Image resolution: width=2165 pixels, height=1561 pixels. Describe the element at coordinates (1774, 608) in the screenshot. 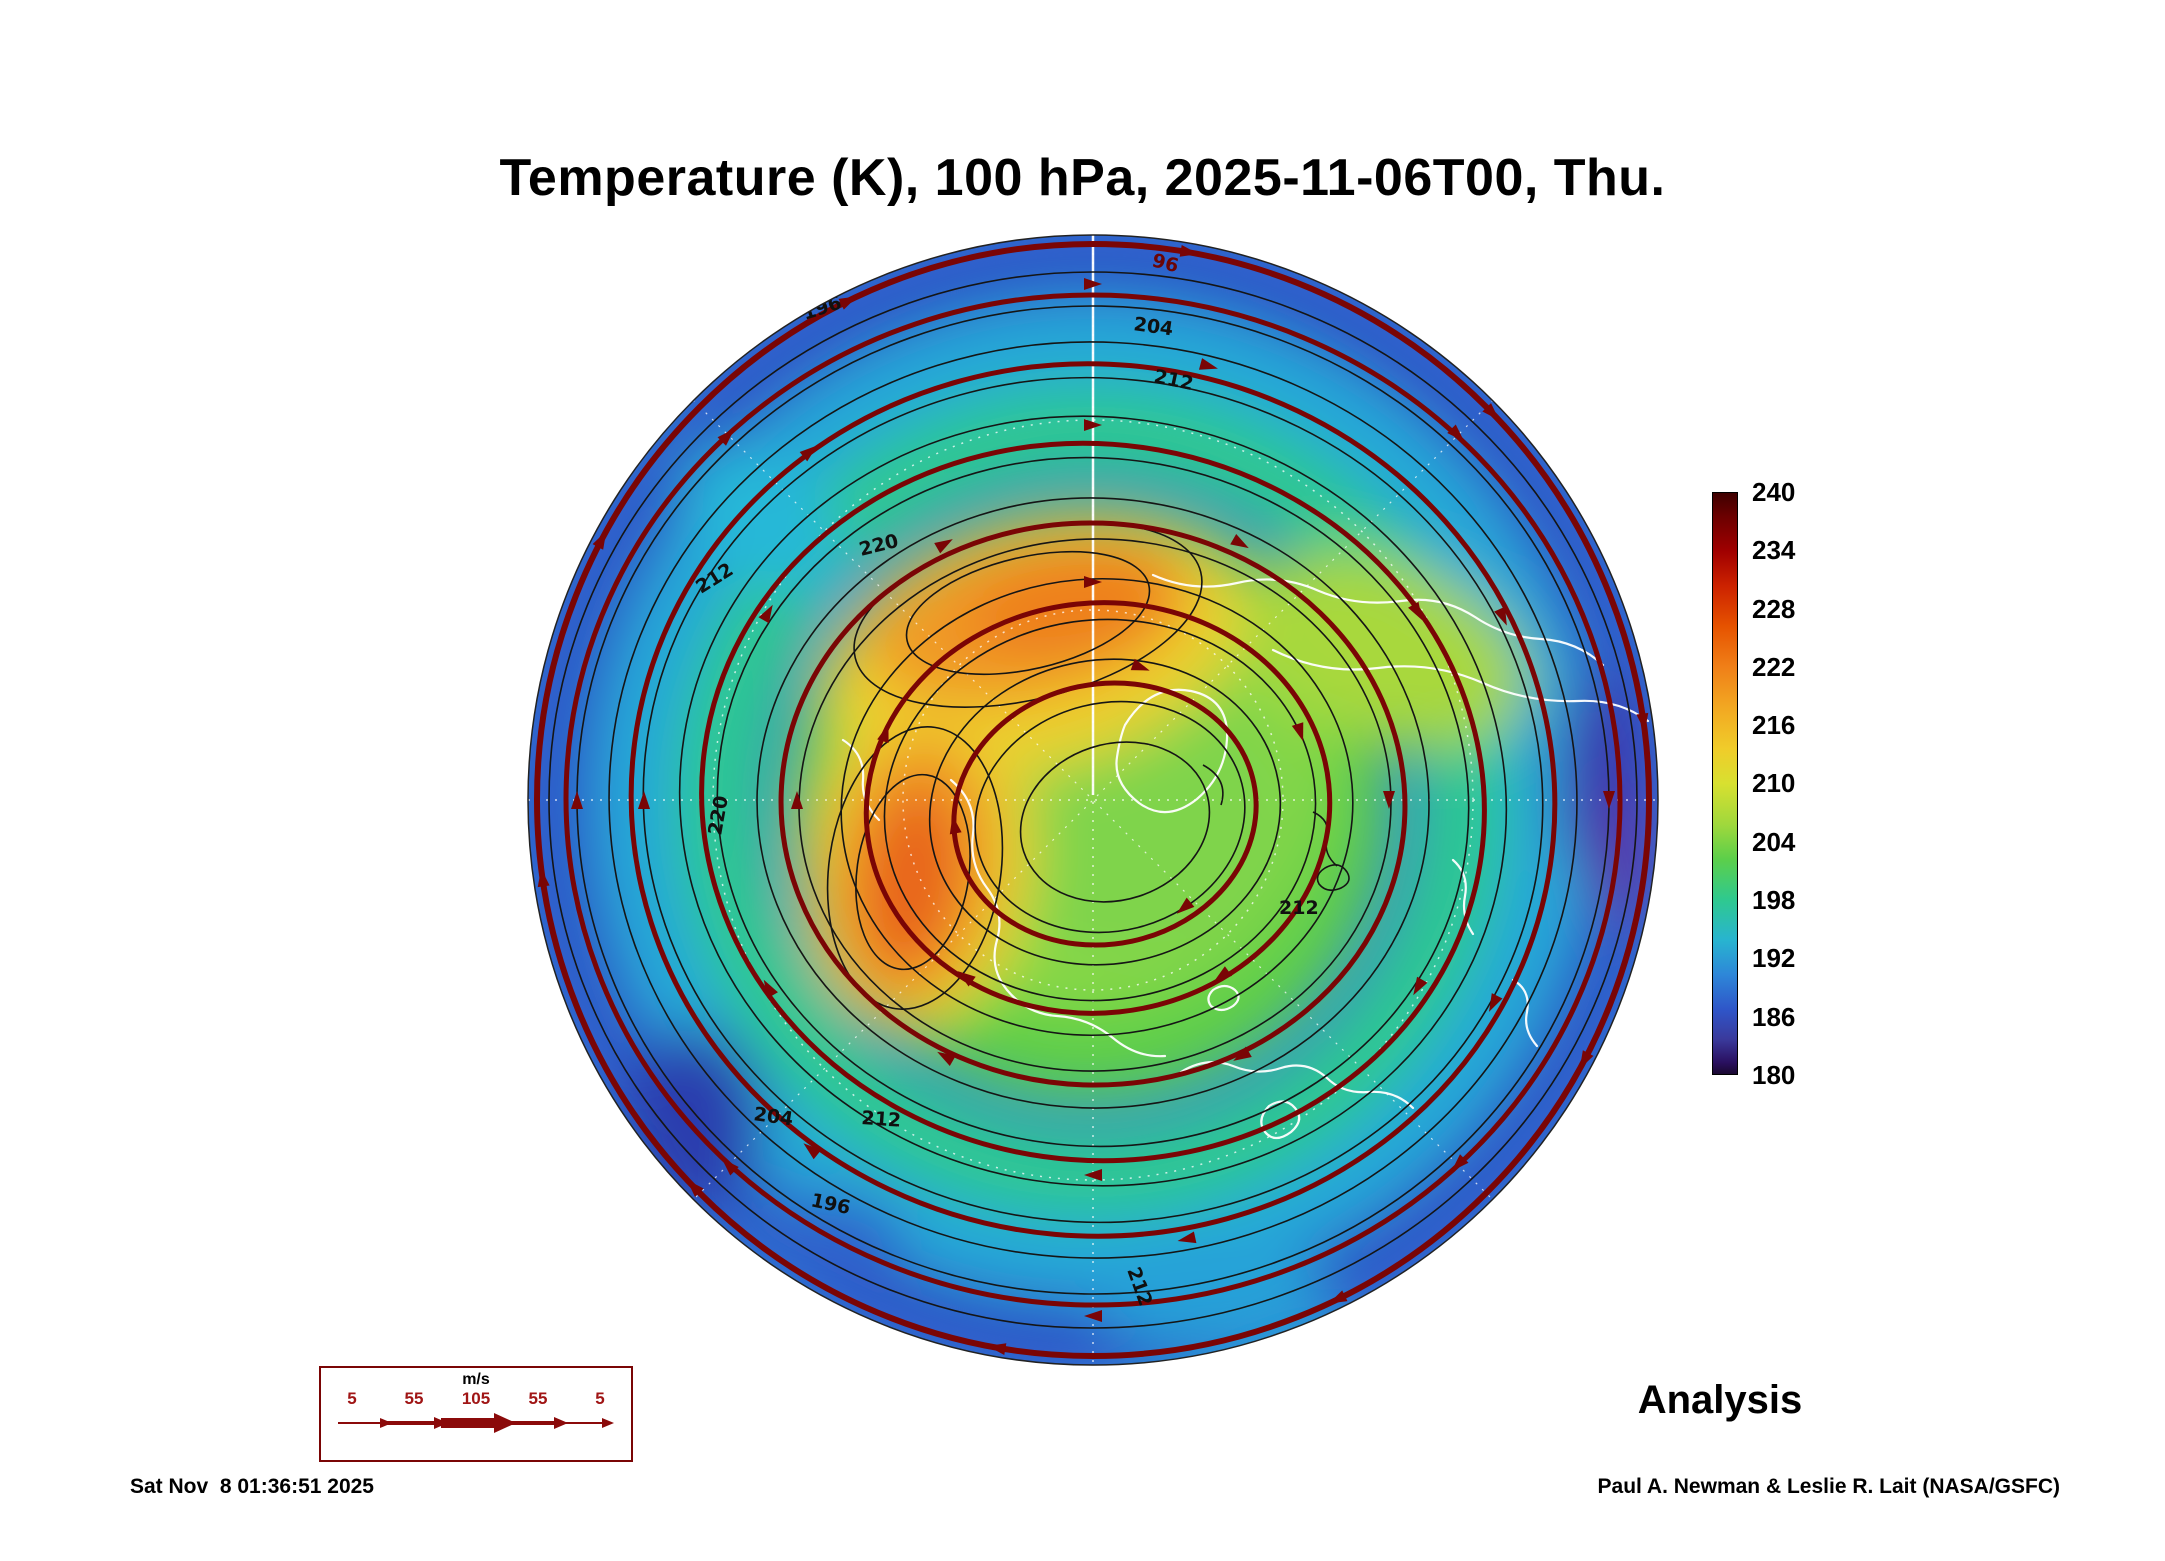

I see `colorbar-tick: 228` at that location.